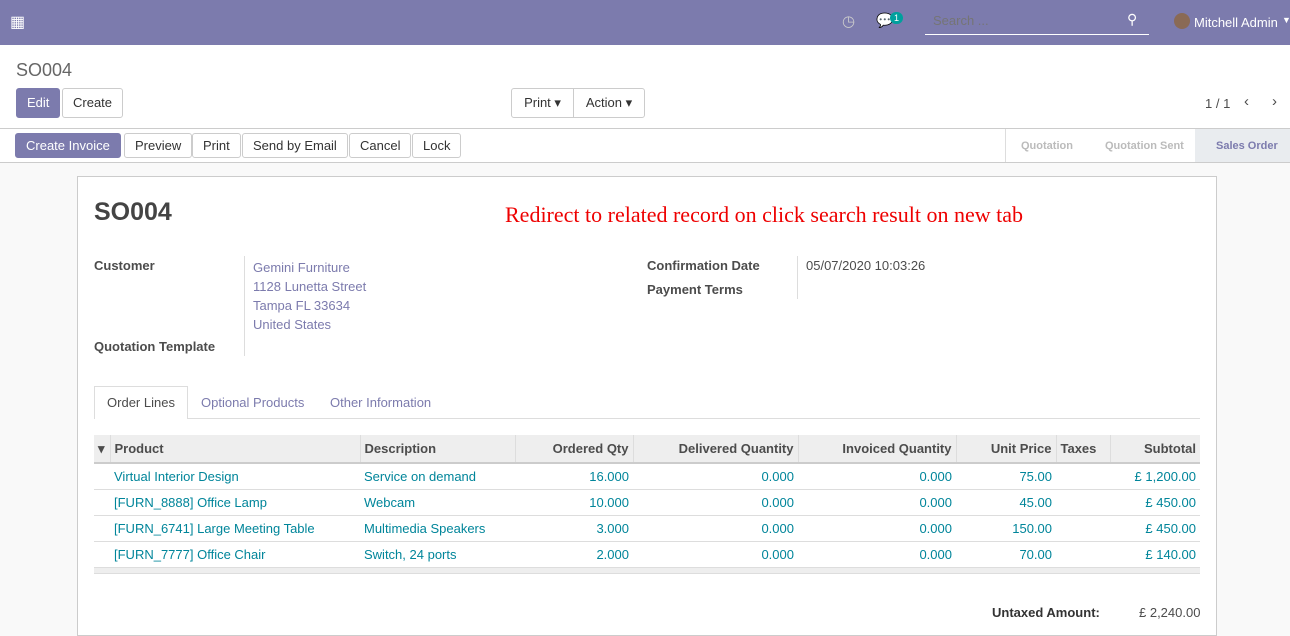 The height and width of the screenshot is (636, 1290). What do you see at coordinates (1170, 612) in the screenshot?
I see `untaxed-amount-value: £ 2,240.00` at bounding box center [1170, 612].